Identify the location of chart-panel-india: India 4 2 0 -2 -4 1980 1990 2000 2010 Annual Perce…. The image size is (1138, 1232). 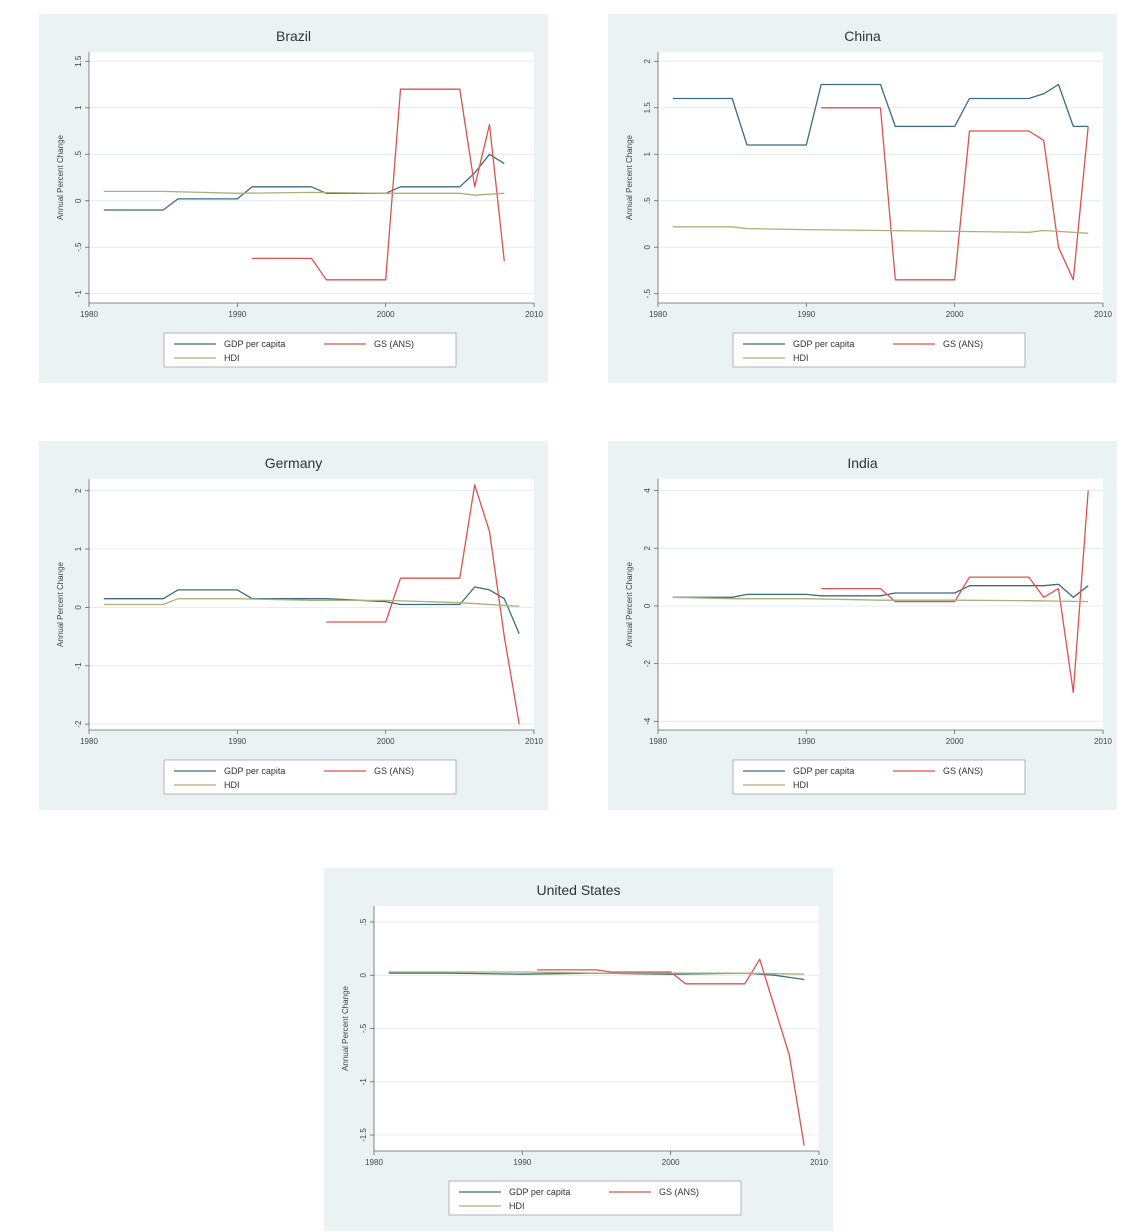
(862, 625).